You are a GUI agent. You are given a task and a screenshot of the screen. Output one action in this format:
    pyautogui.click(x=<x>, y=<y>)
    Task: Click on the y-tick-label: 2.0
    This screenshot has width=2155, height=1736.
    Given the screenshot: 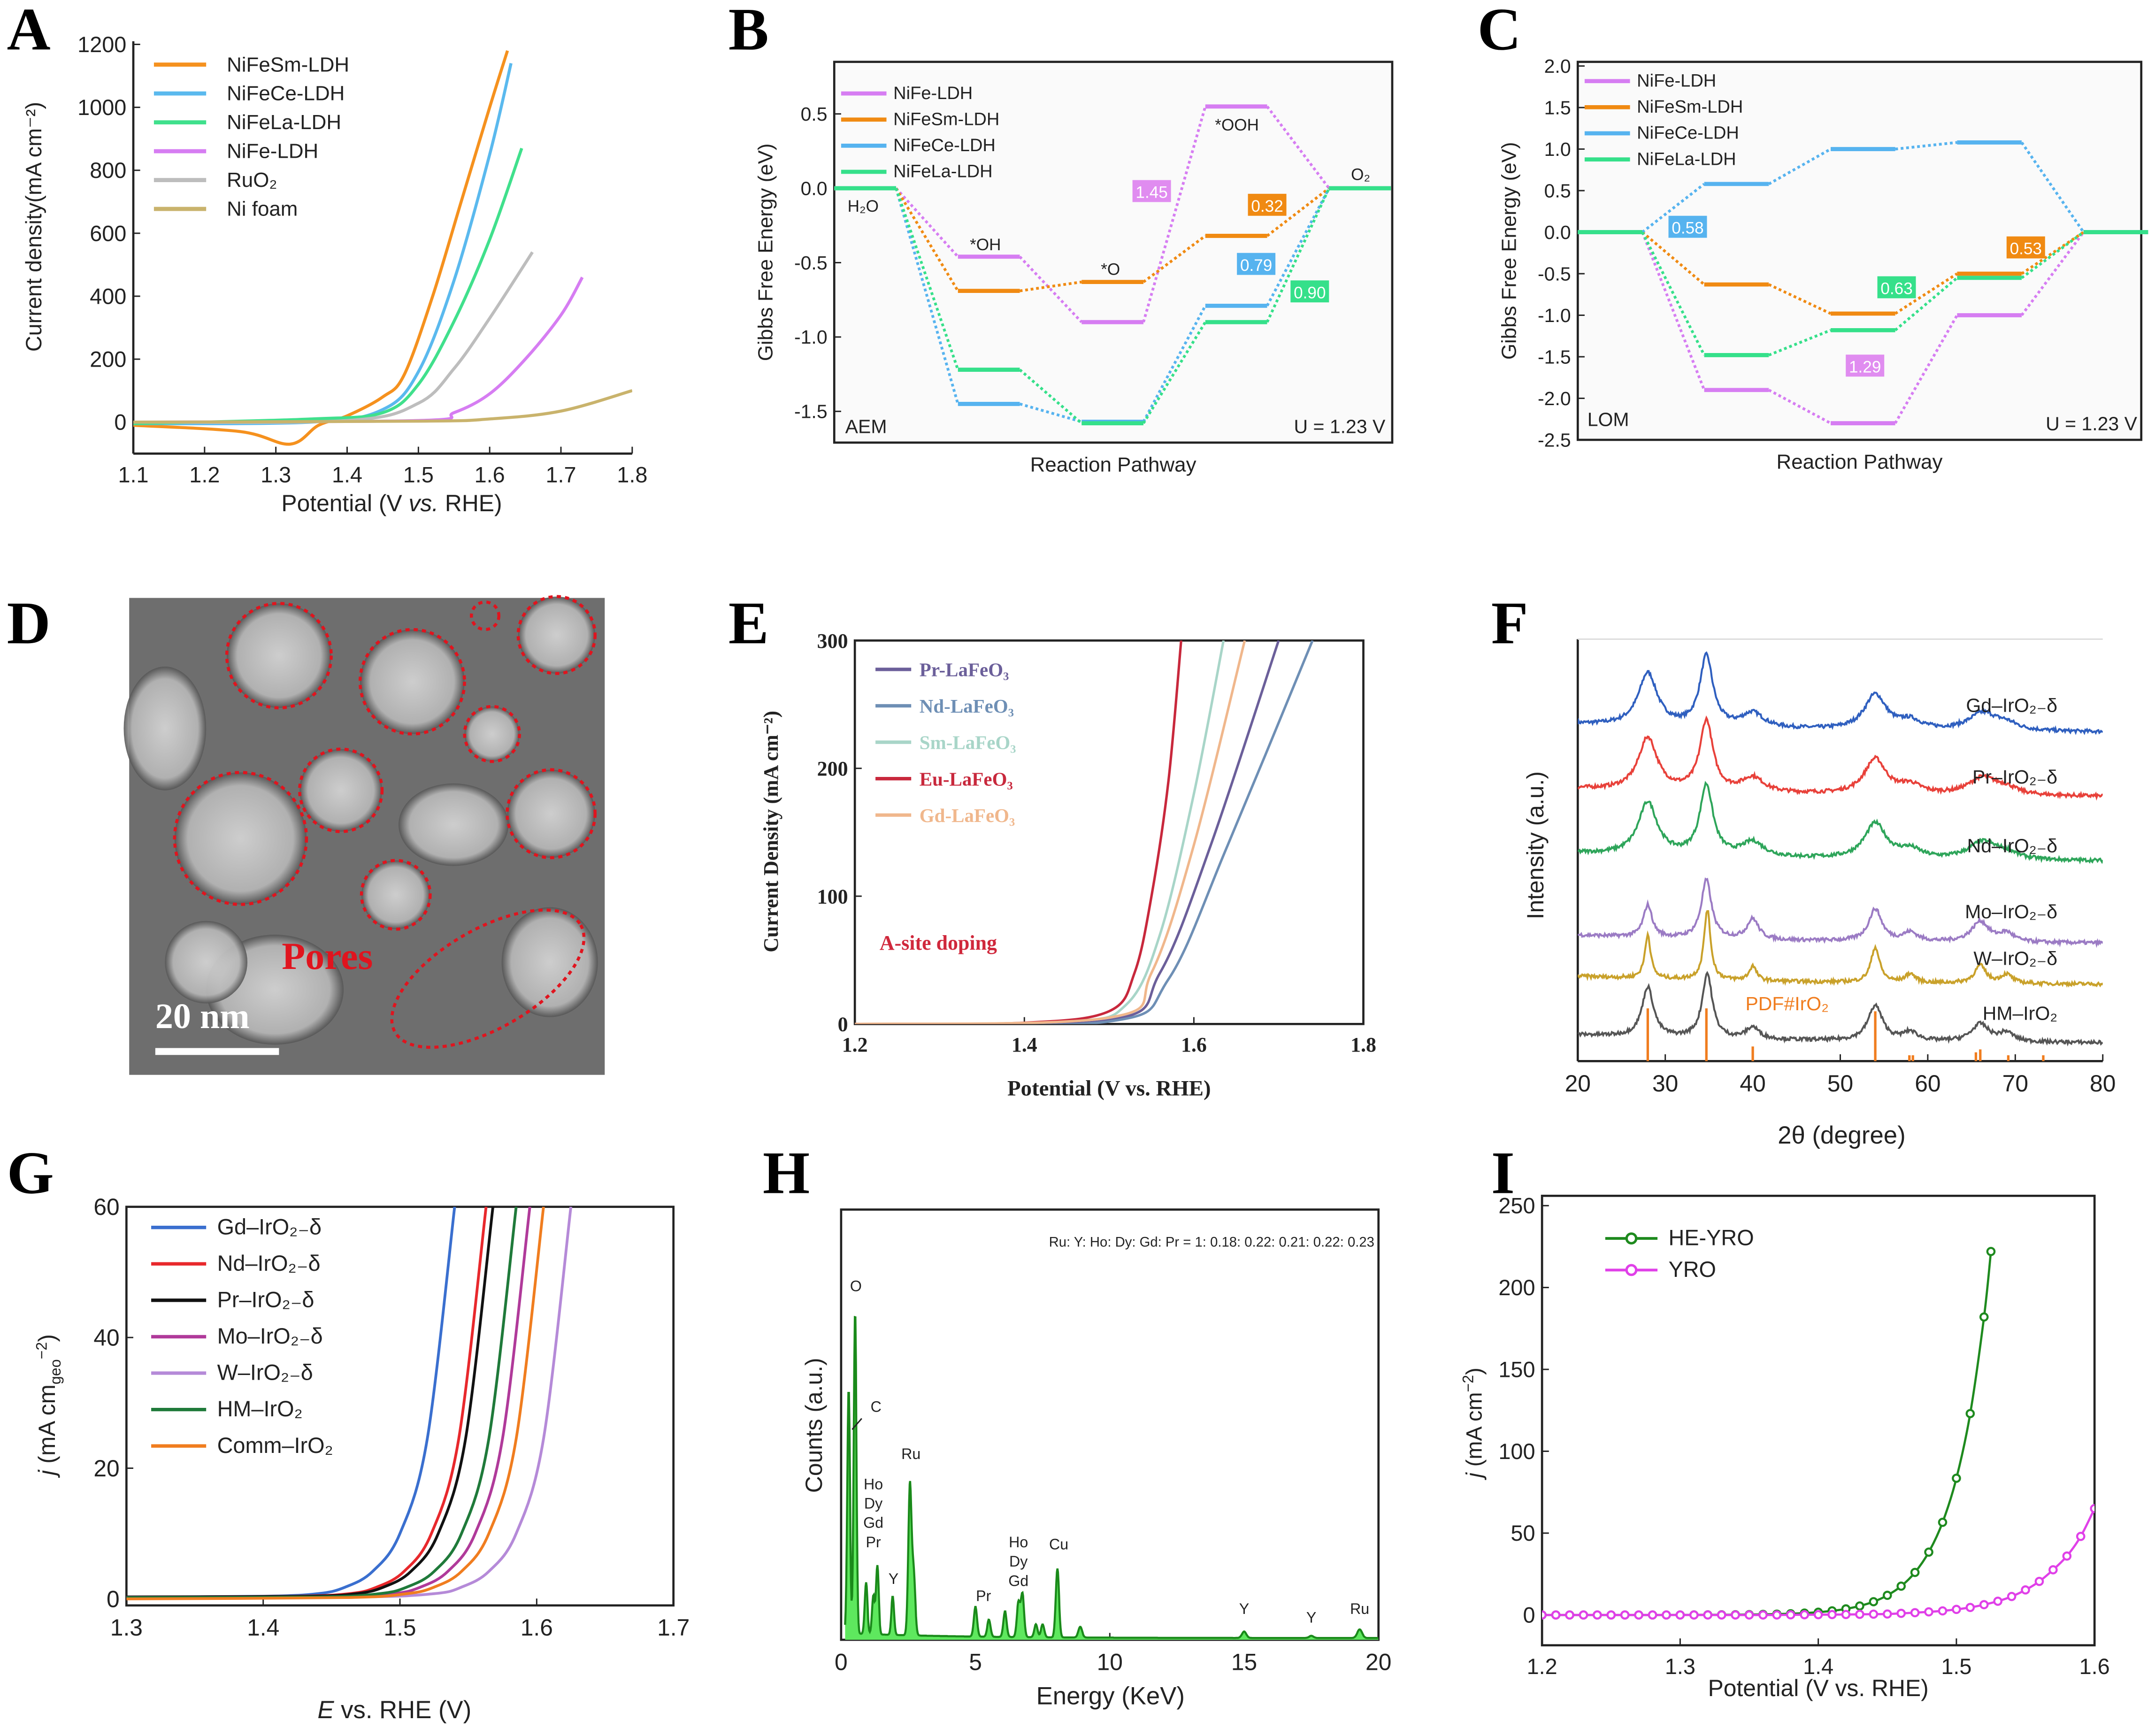 What is the action you would take?
    pyautogui.click(x=1557, y=66)
    